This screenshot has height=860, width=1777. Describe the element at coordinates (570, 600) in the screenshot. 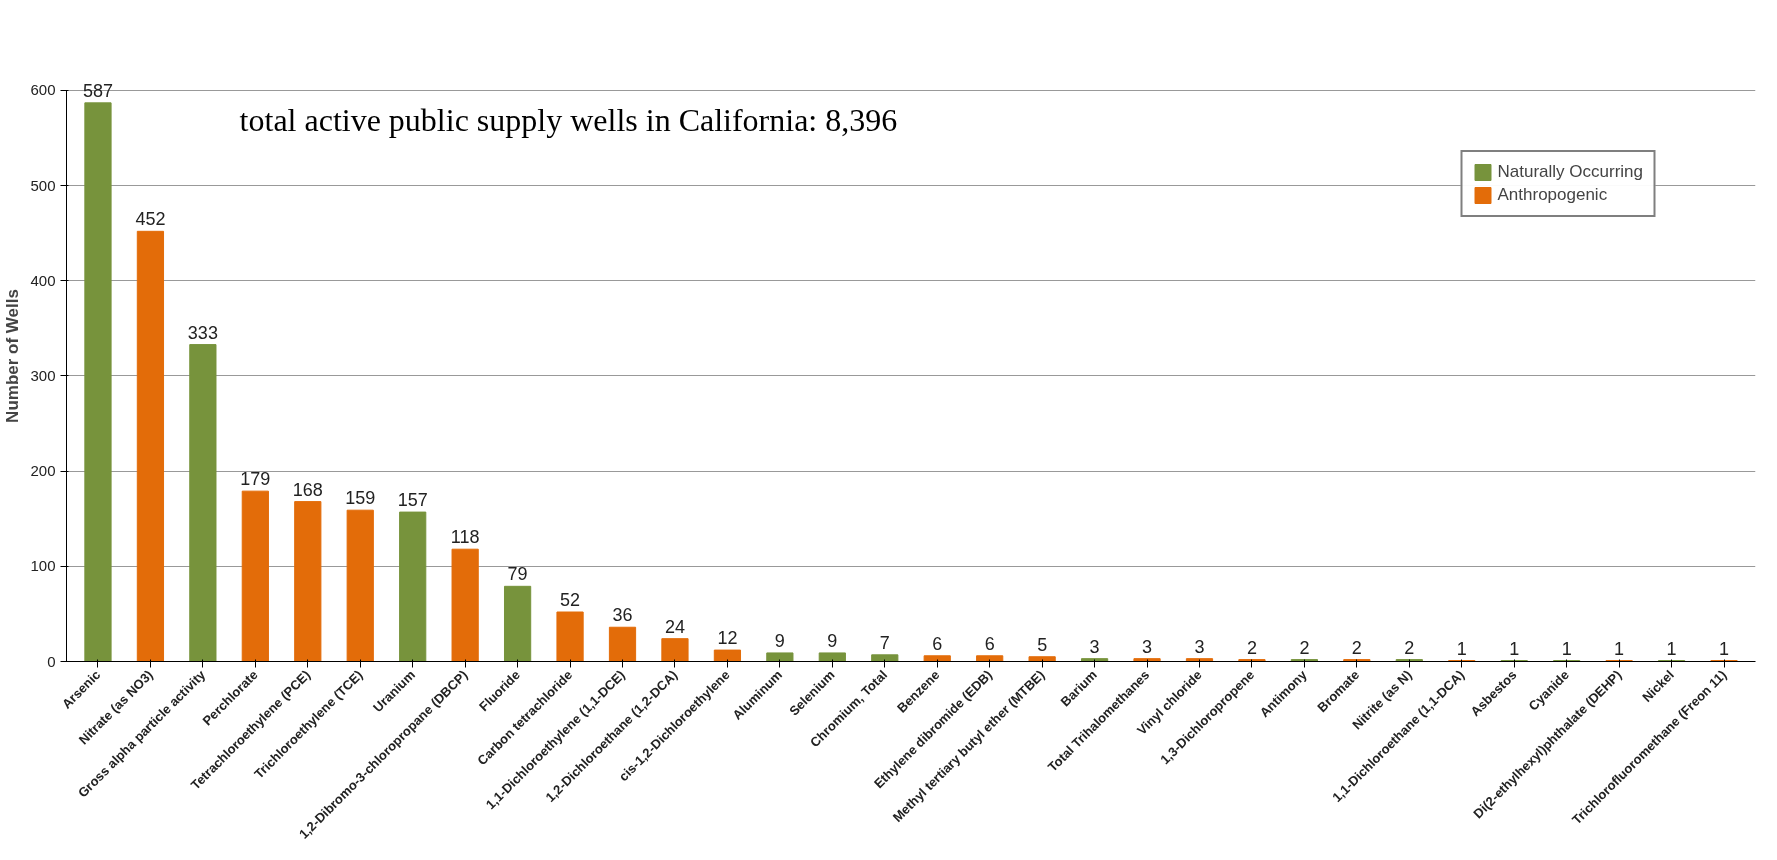

I see `data-label: 52` at that location.